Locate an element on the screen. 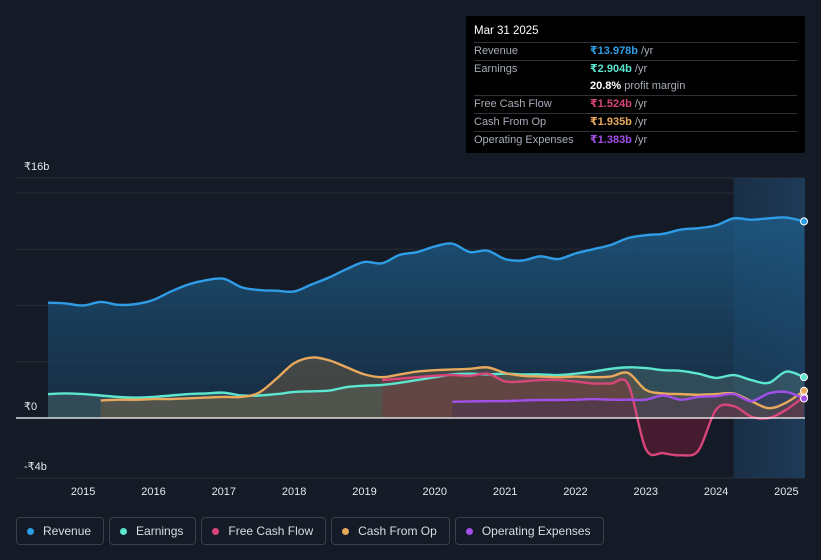 This screenshot has width=821, height=560. tooltip-value-revenue: ₹13.978b is located at coordinates (614, 51).